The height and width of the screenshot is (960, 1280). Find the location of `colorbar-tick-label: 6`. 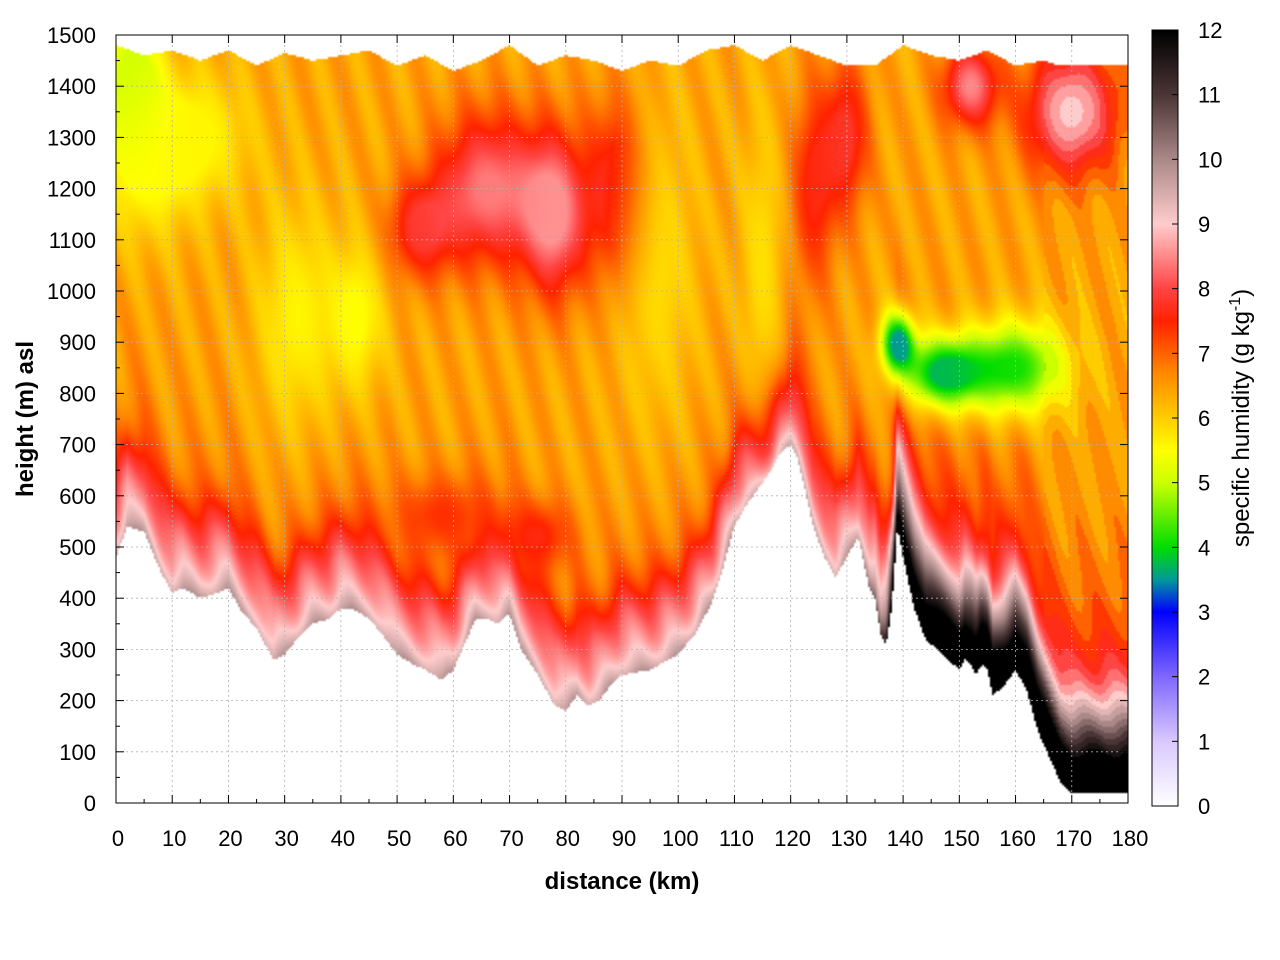

colorbar-tick-label: 6 is located at coordinates (1204, 418).